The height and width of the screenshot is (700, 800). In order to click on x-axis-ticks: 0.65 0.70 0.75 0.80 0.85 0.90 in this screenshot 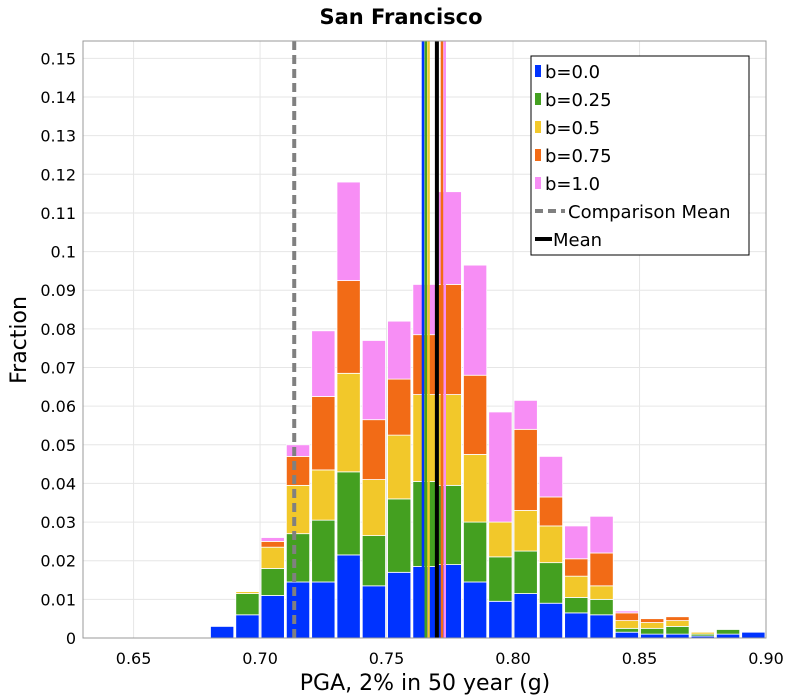, I will do `click(450, 658)`.